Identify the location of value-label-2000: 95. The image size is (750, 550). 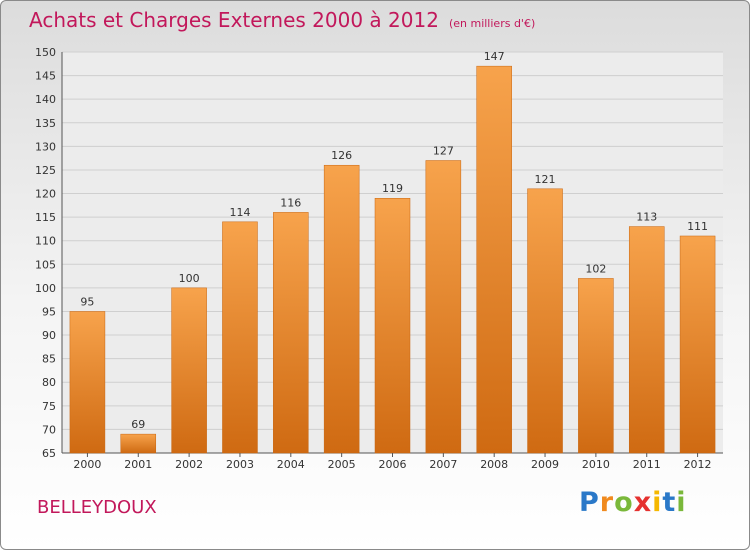
(87, 301).